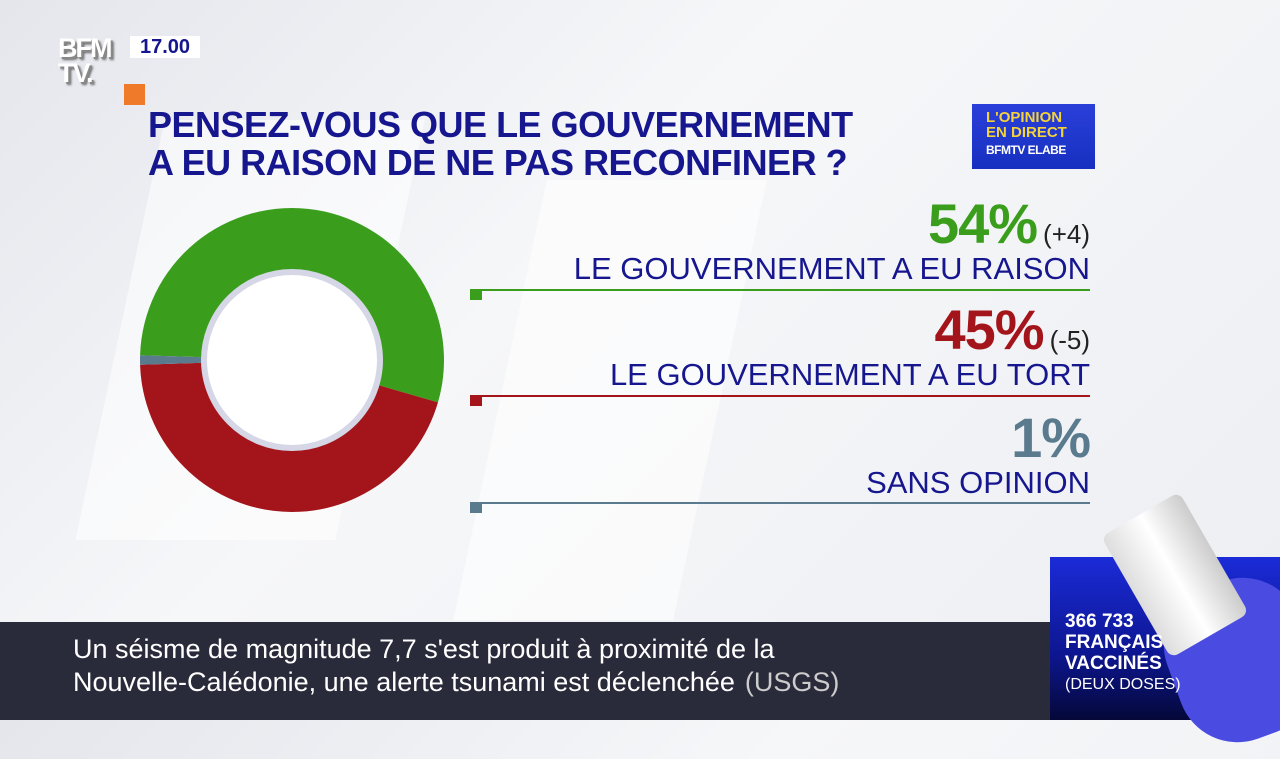  What do you see at coordinates (849, 374) in the screenshot?
I see `category-label: LE GOUVERNEMENT A EU TORT` at bounding box center [849, 374].